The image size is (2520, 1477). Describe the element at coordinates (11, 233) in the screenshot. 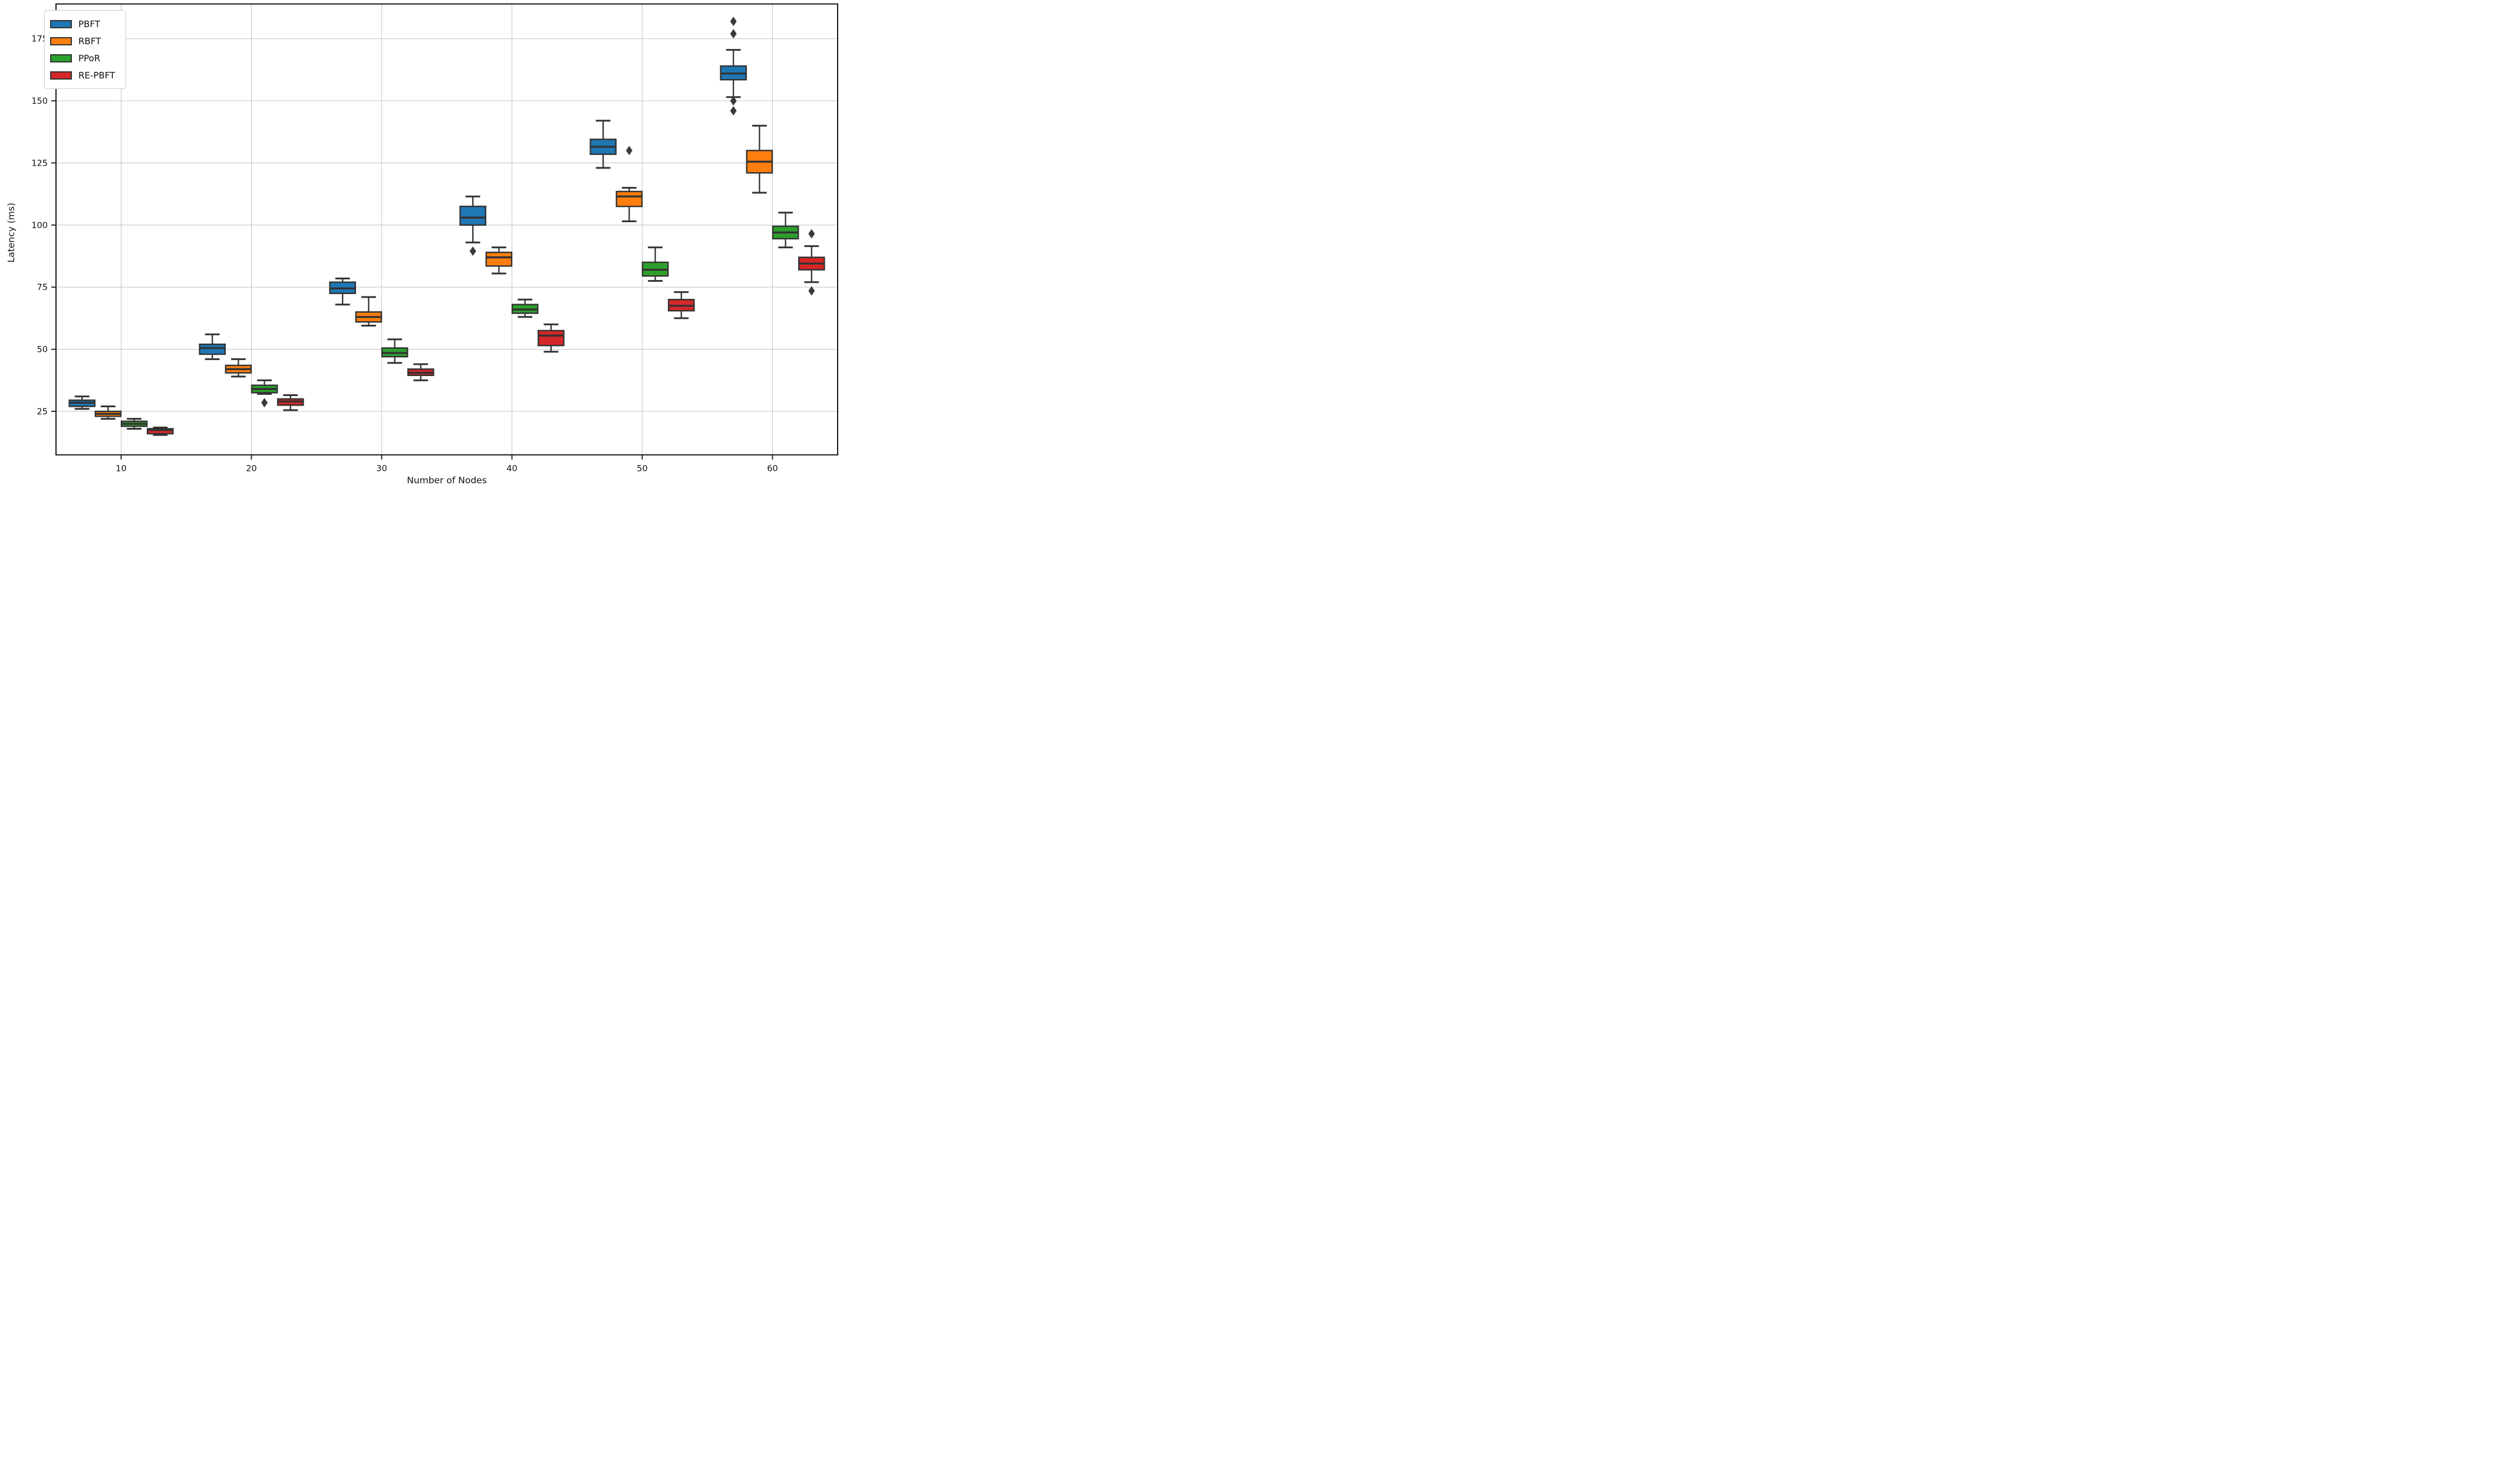

I see `y-axis-label: Latency (ms)` at that location.